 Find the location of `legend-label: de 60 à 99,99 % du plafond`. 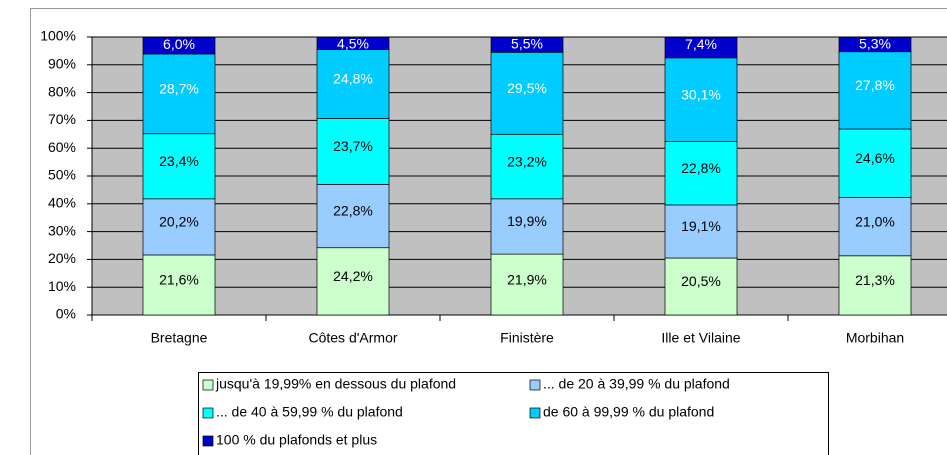

legend-label: de 60 à 99,99 % du plafond is located at coordinates (628, 412).